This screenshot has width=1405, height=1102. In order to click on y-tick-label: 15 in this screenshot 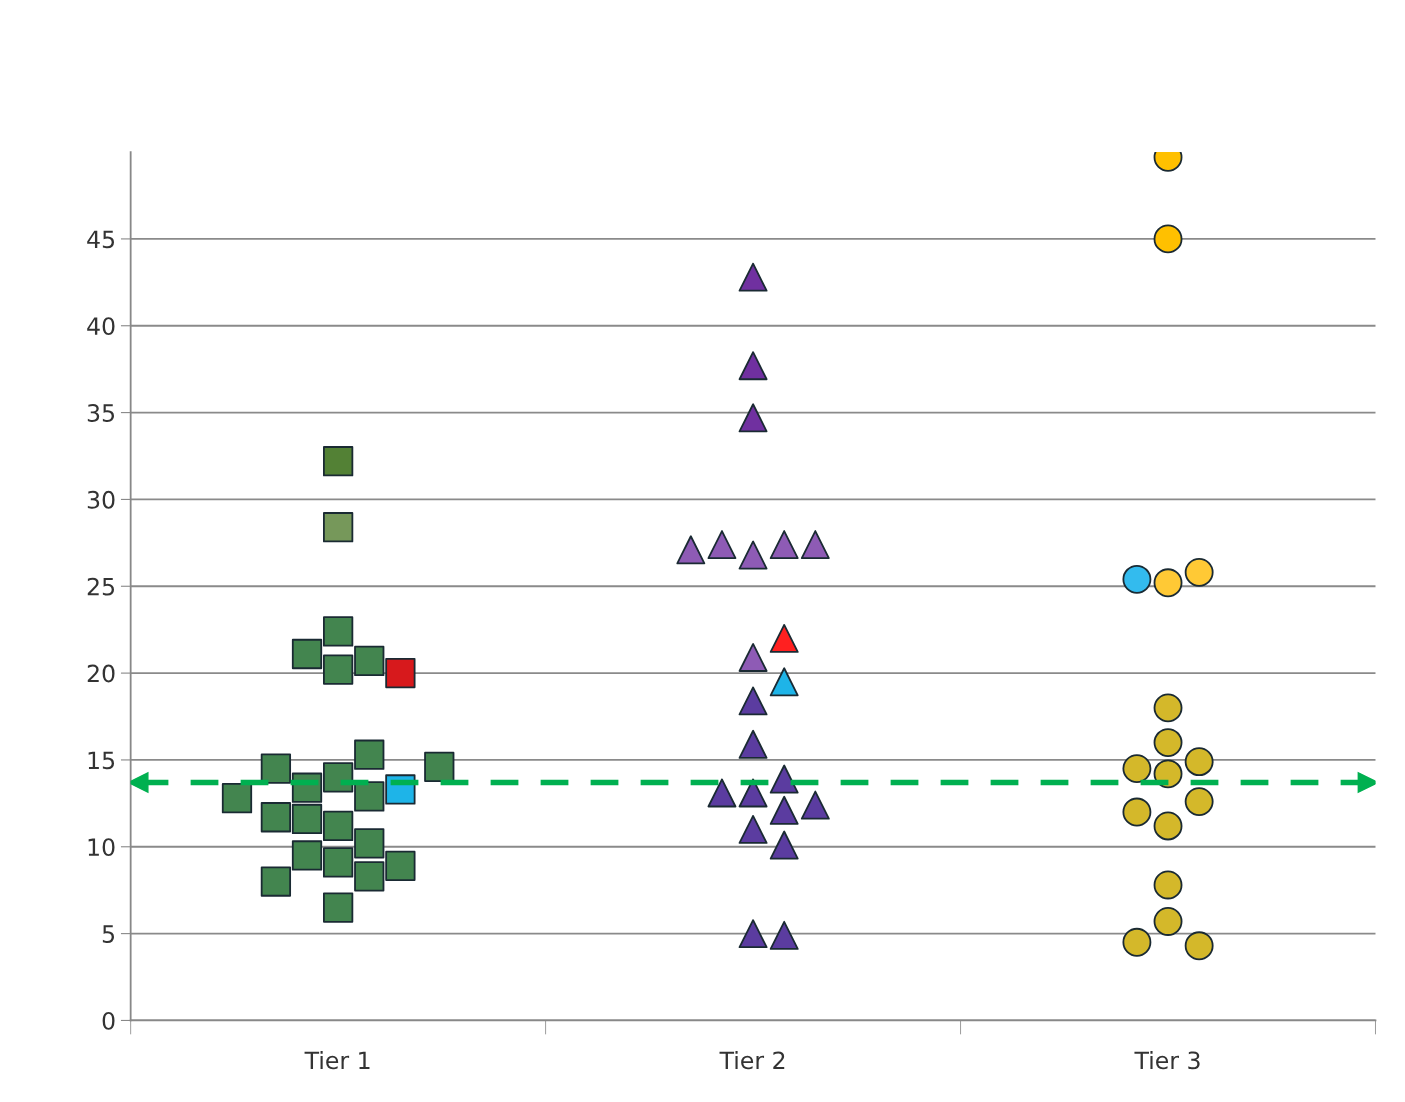, I will do `click(101, 760)`.